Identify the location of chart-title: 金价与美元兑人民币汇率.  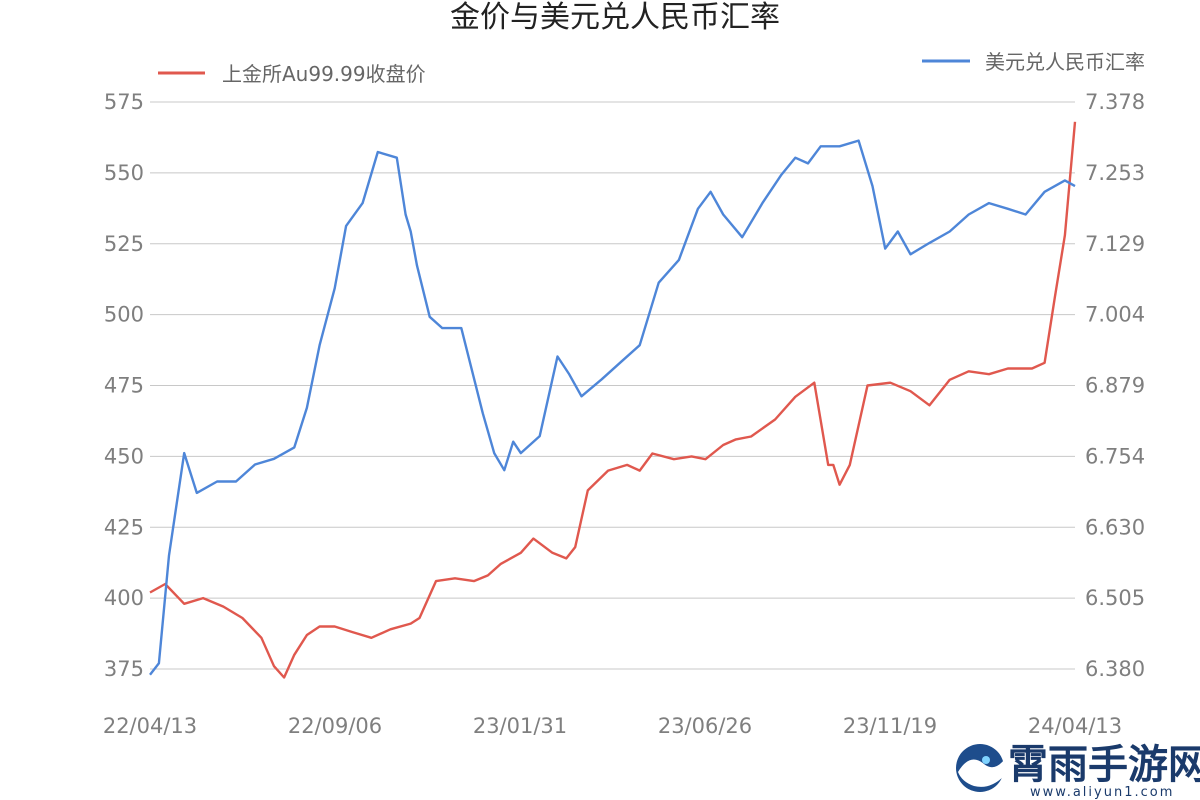
(615, 17).